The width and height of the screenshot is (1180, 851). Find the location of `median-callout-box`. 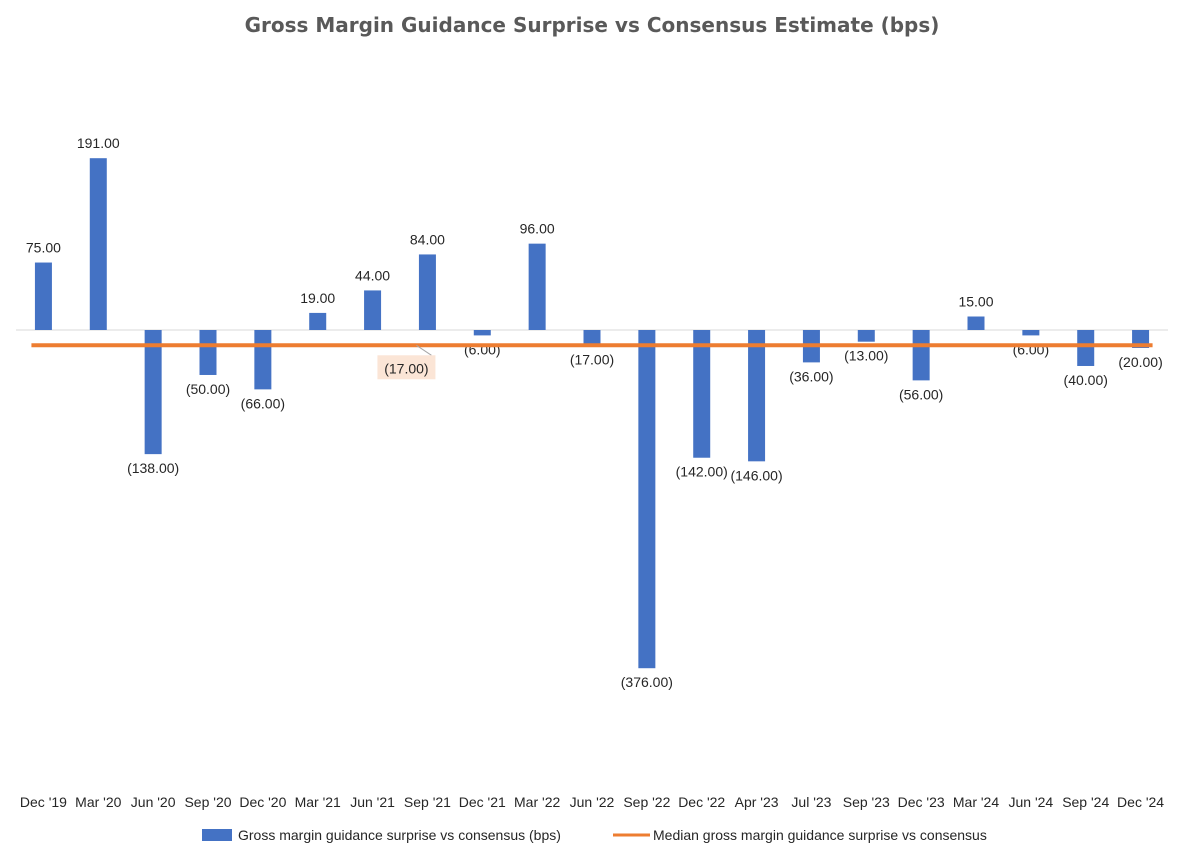

median-callout-box is located at coordinates (406, 367).